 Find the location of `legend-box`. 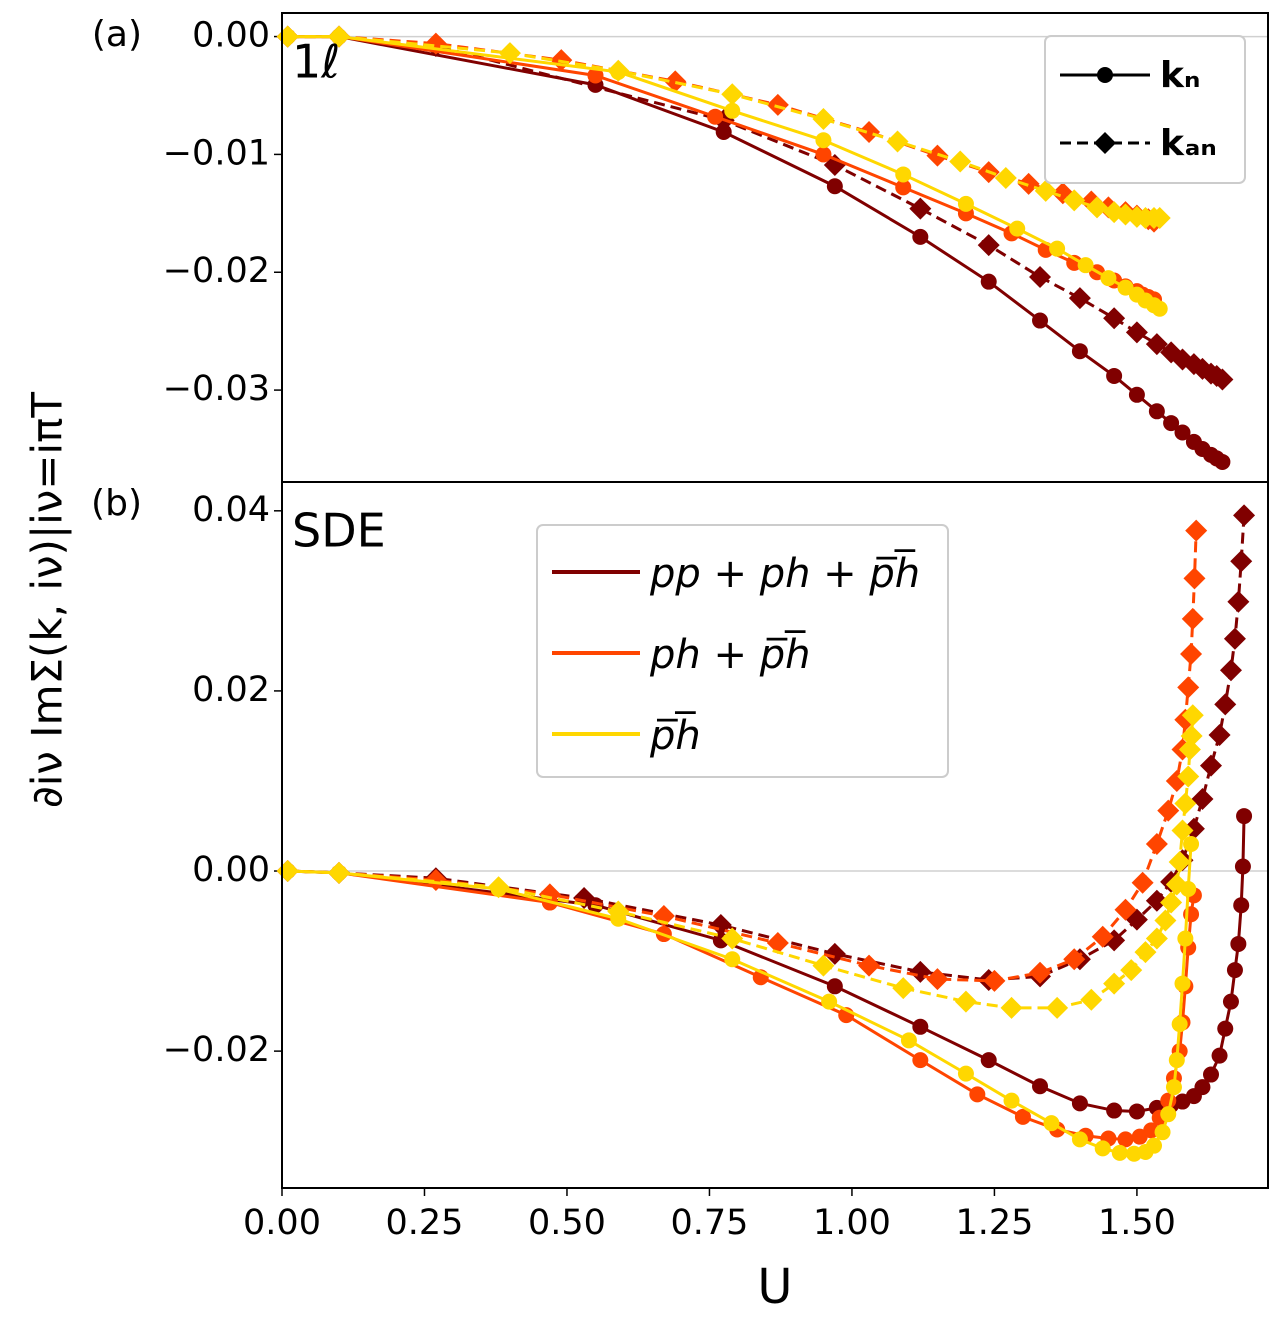

legend-box is located at coordinates (742, 651).